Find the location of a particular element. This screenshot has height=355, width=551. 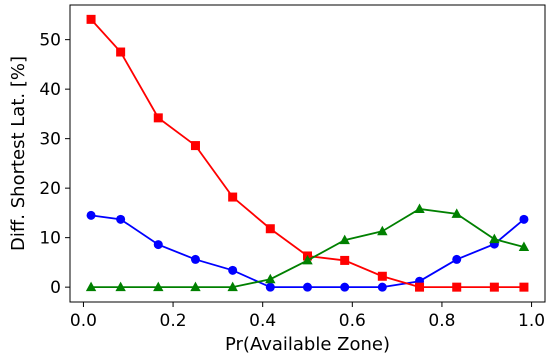

x-tick-label: 0.2 is located at coordinates (173, 321).